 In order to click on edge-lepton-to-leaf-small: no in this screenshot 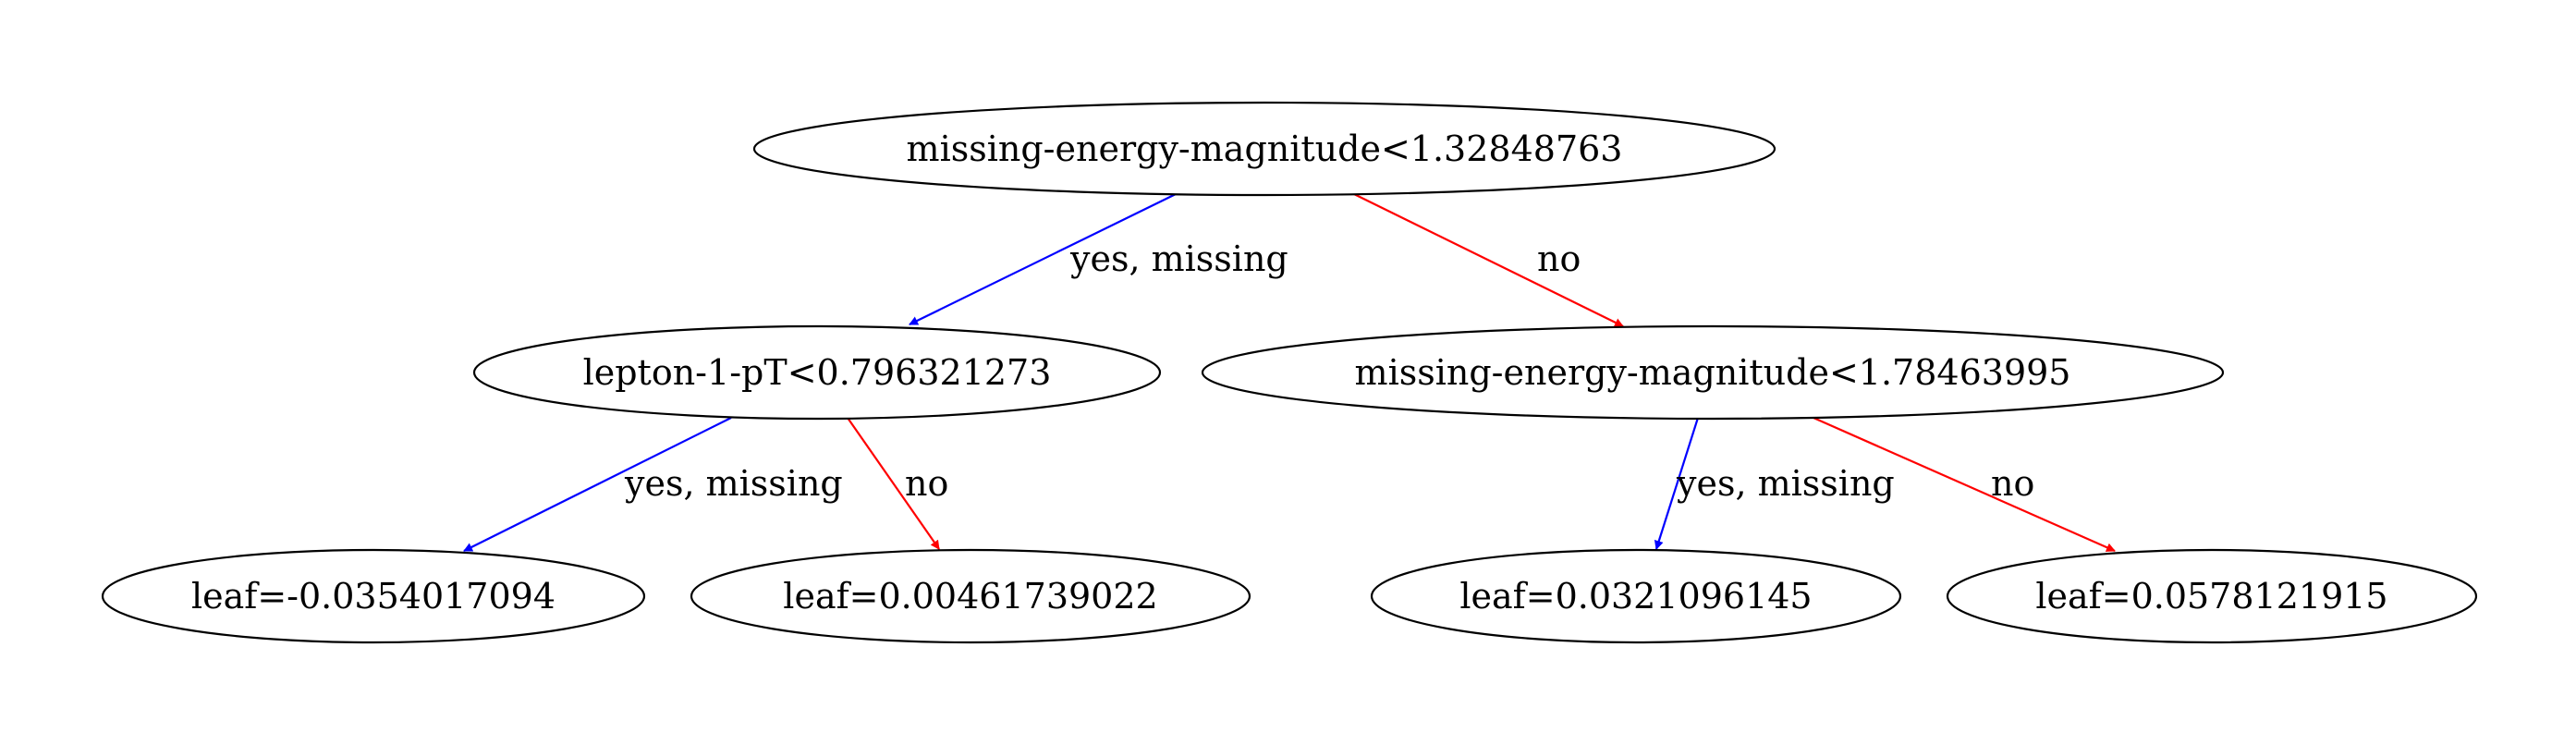, I will do `click(897, 484)`.